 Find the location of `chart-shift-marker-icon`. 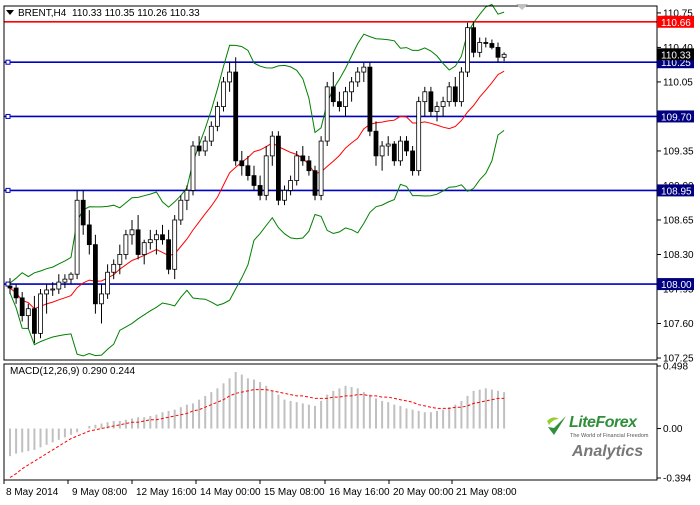

chart-shift-marker-icon is located at coordinates (522, 7).